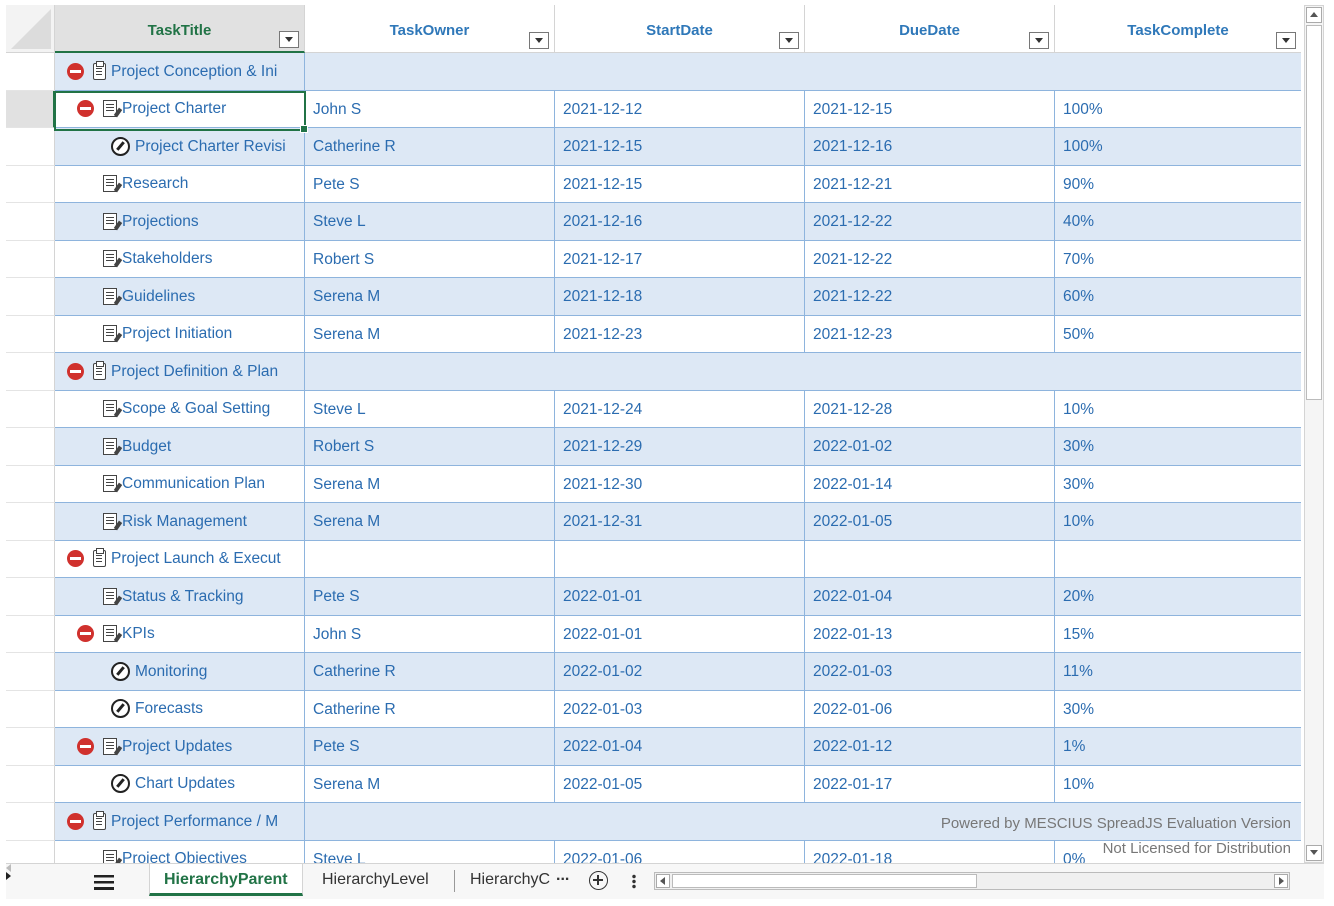  I want to click on start-date-cell: 2021-12-12, so click(680, 108).